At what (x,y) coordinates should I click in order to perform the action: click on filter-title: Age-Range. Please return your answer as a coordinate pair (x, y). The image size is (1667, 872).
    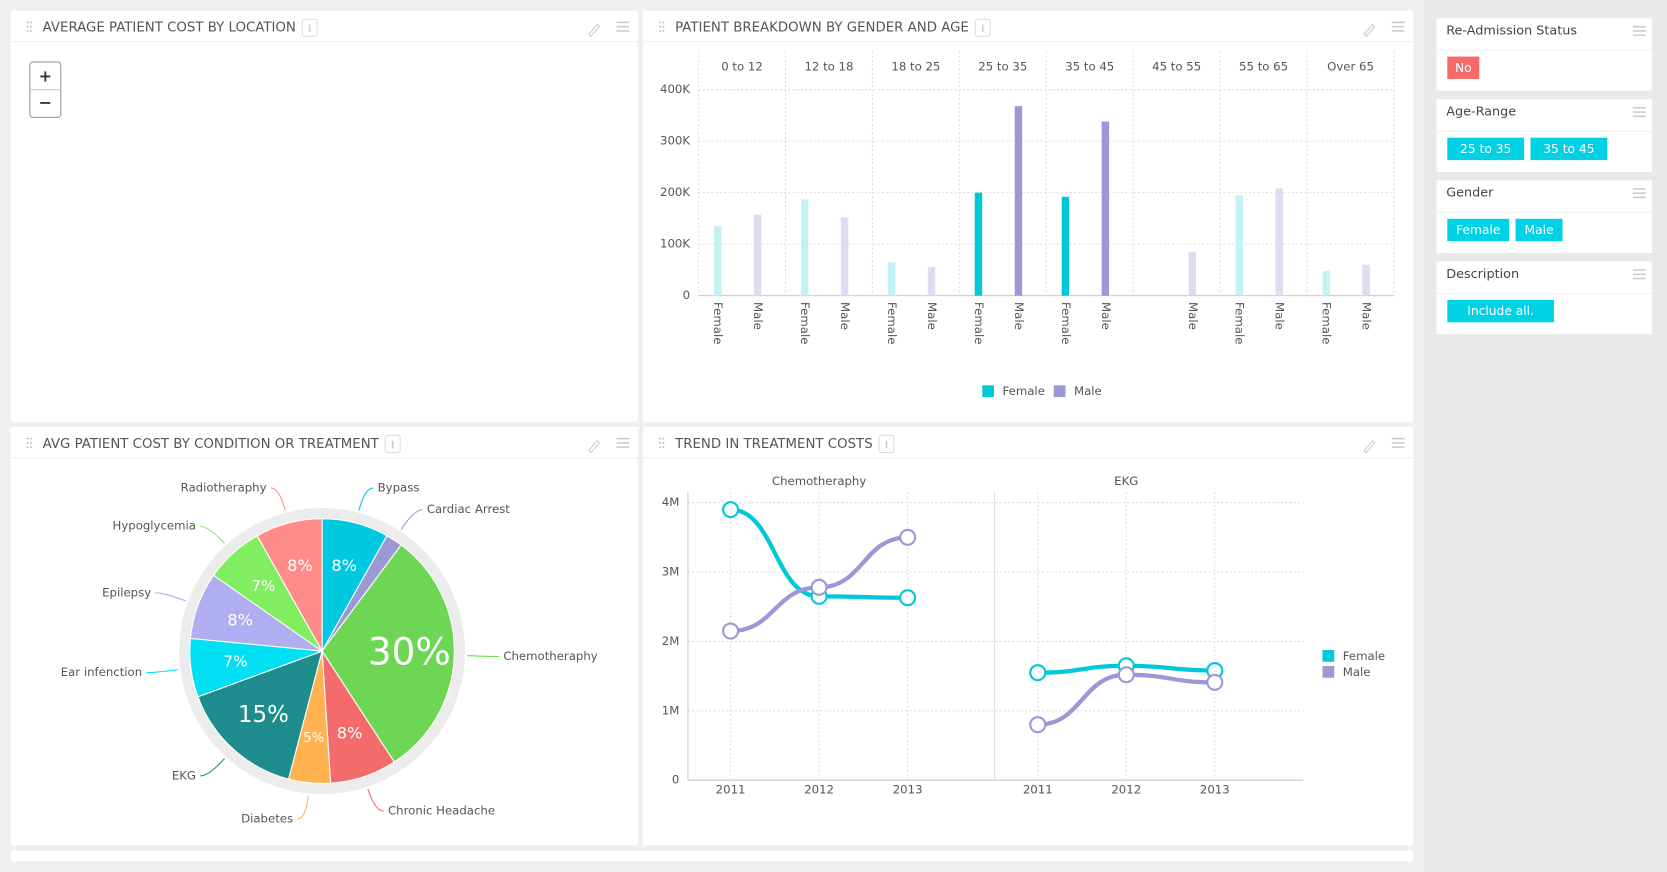
    Looking at the image, I should click on (1481, 112).